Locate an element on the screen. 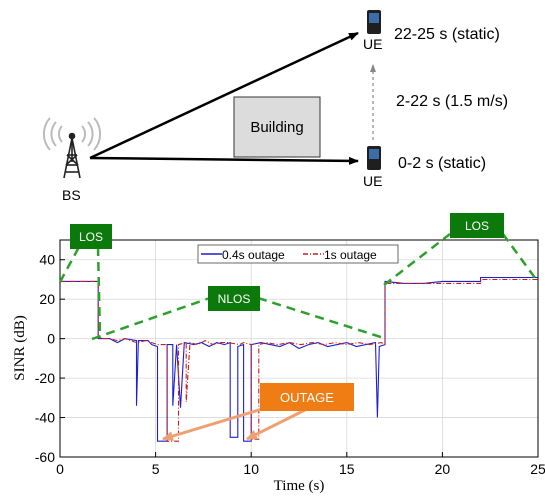 The width and height of the screenshot is (545, 500). los-left-label: LOS is located at coordinates (91, 237).